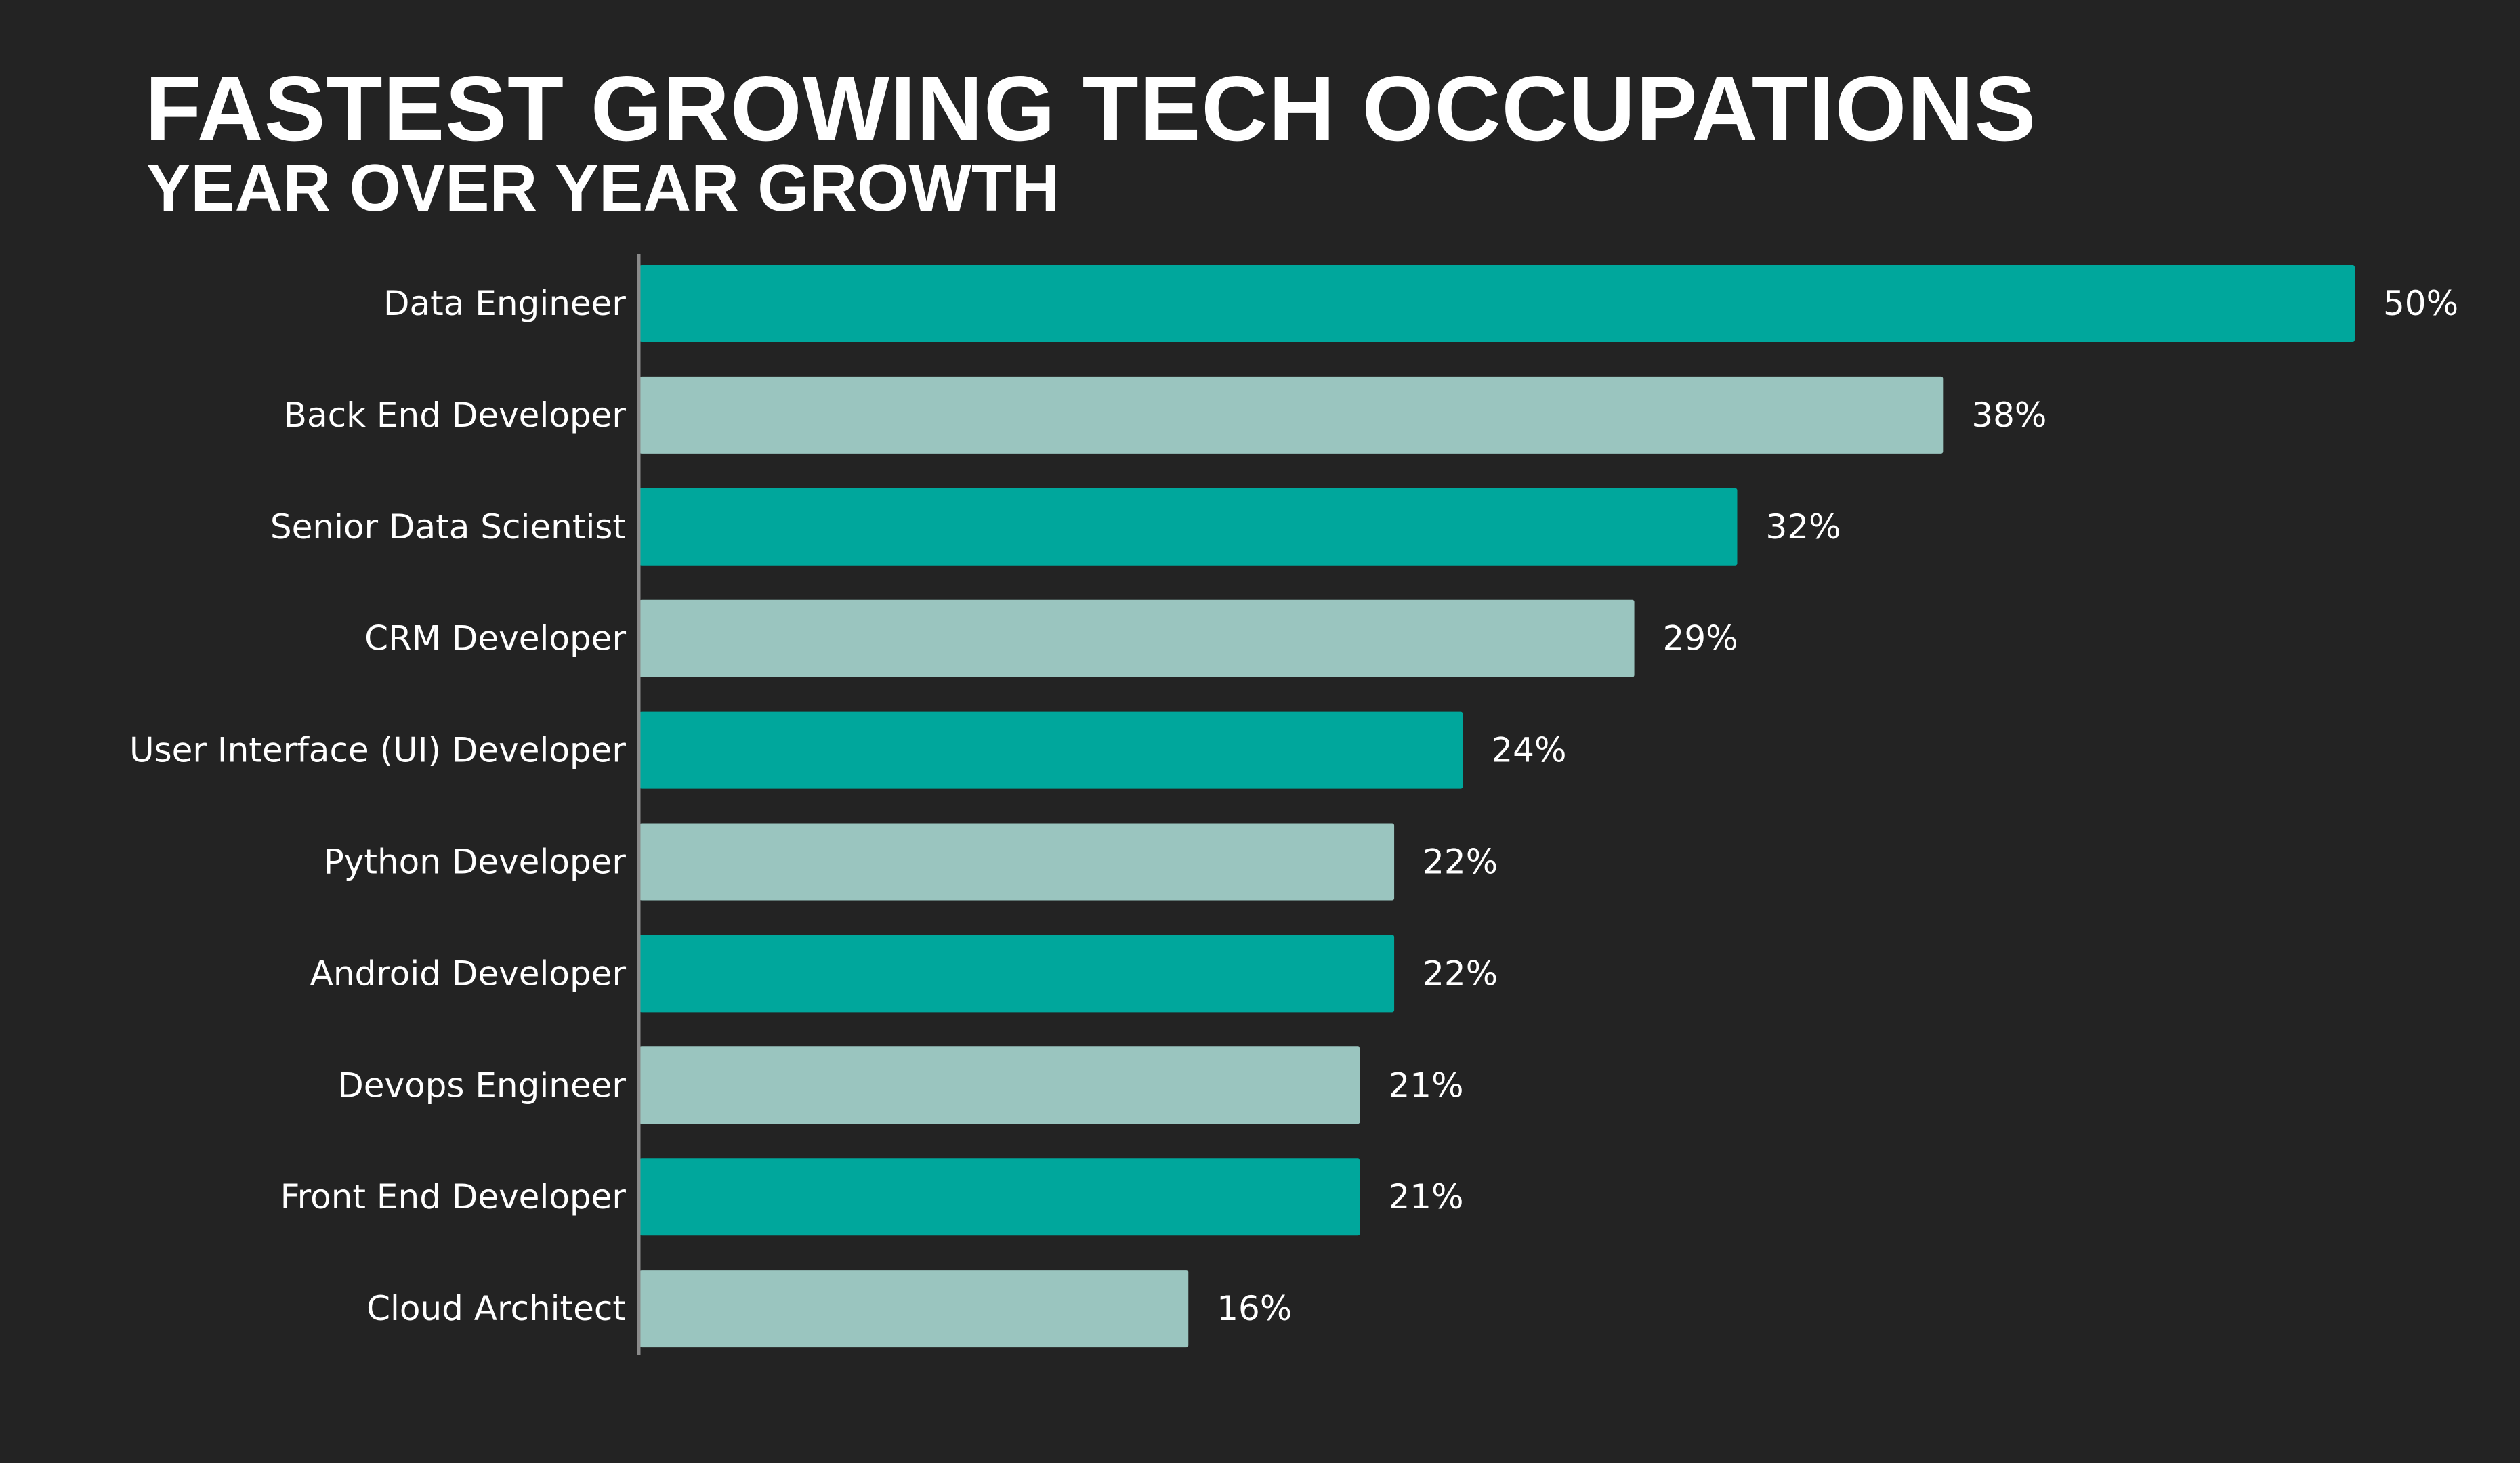  What do you see at coordinates (1700, 638) in the screenshot?
I see `value-label-3: 29%` at bounding box center [1700, 638].